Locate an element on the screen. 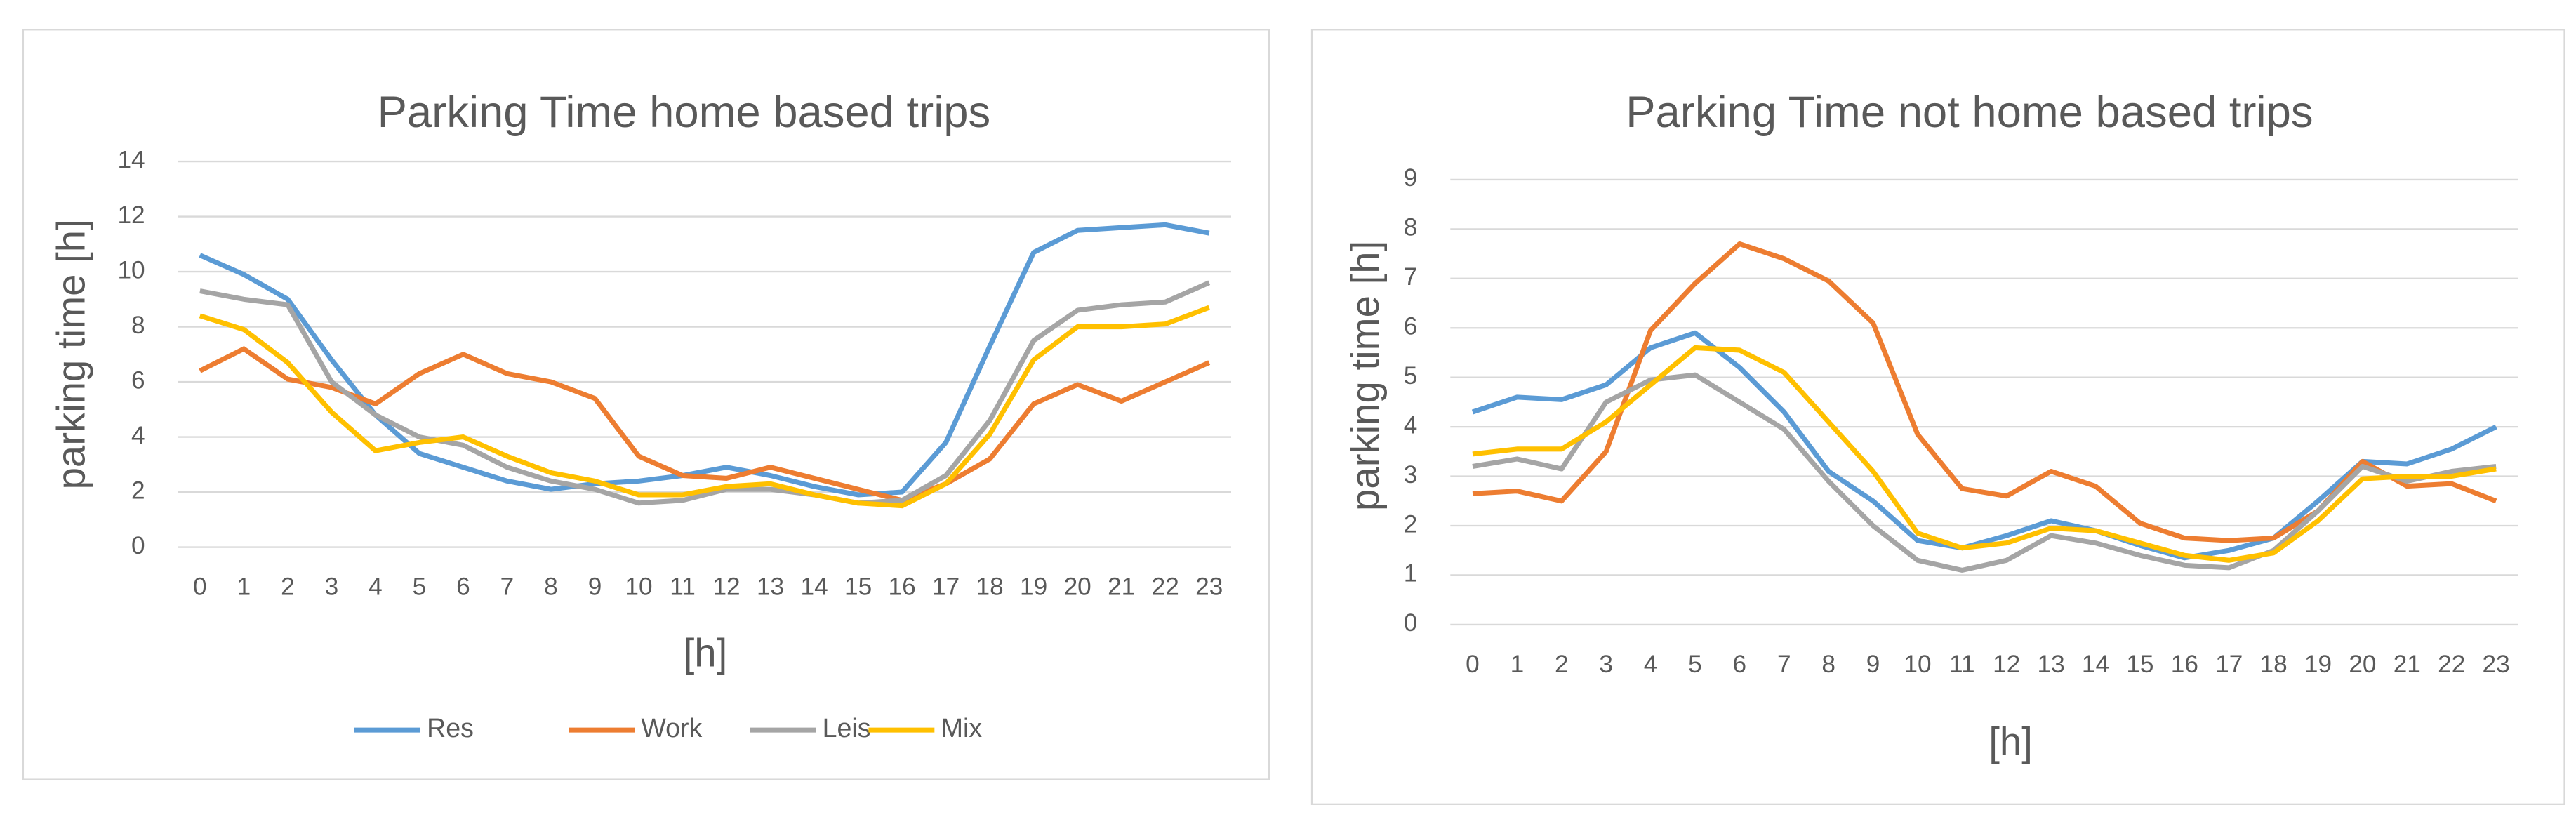  legend-label: Mix is located at coordinates (962, 728).